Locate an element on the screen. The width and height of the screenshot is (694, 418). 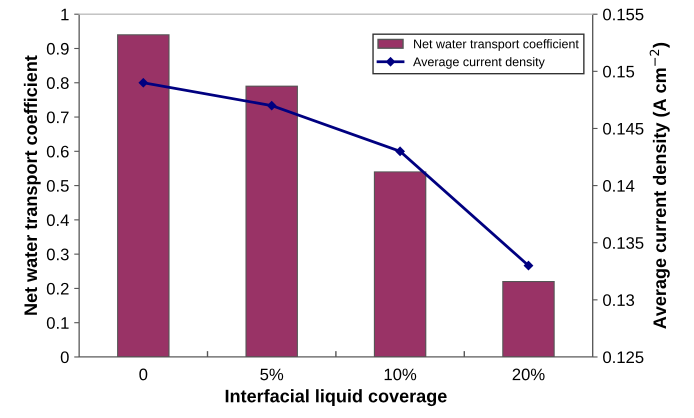
y2-tick-label: 0.13 is located at coordinates (618, 300).